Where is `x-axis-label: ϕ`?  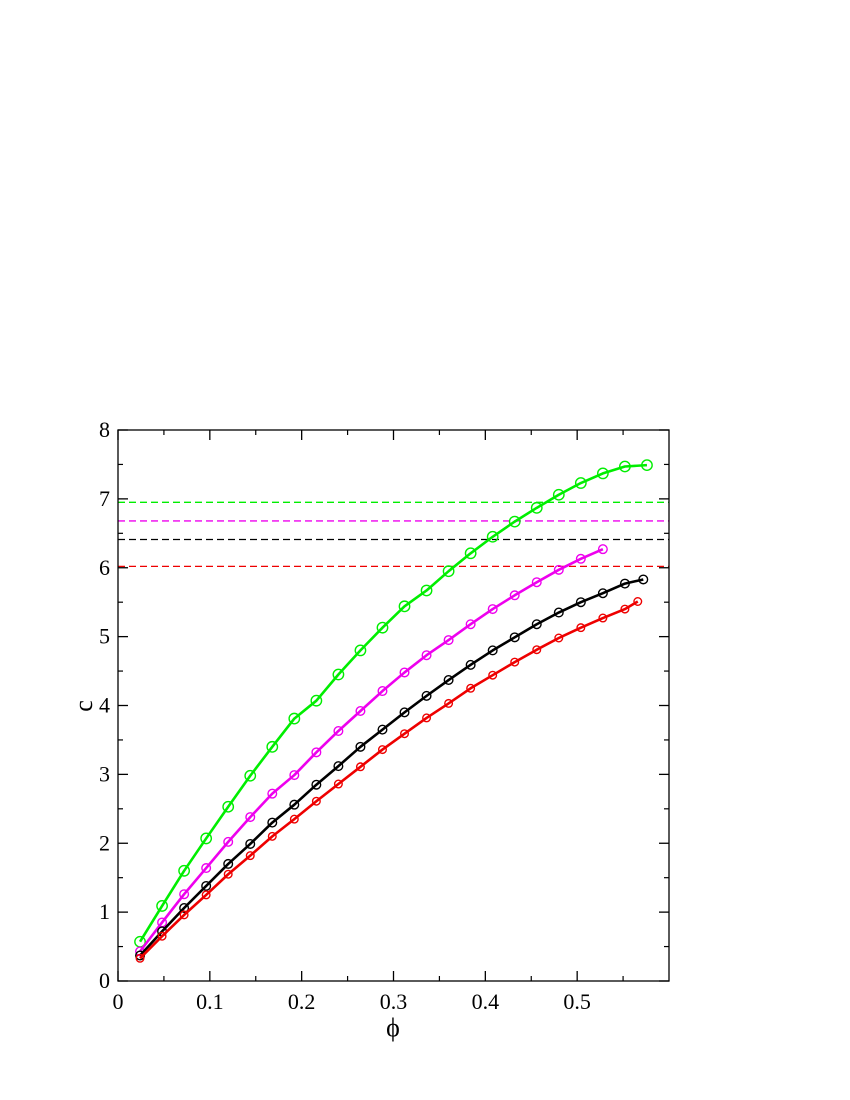 x-axis-label: ϕ is located at coordinates (393, 1027).